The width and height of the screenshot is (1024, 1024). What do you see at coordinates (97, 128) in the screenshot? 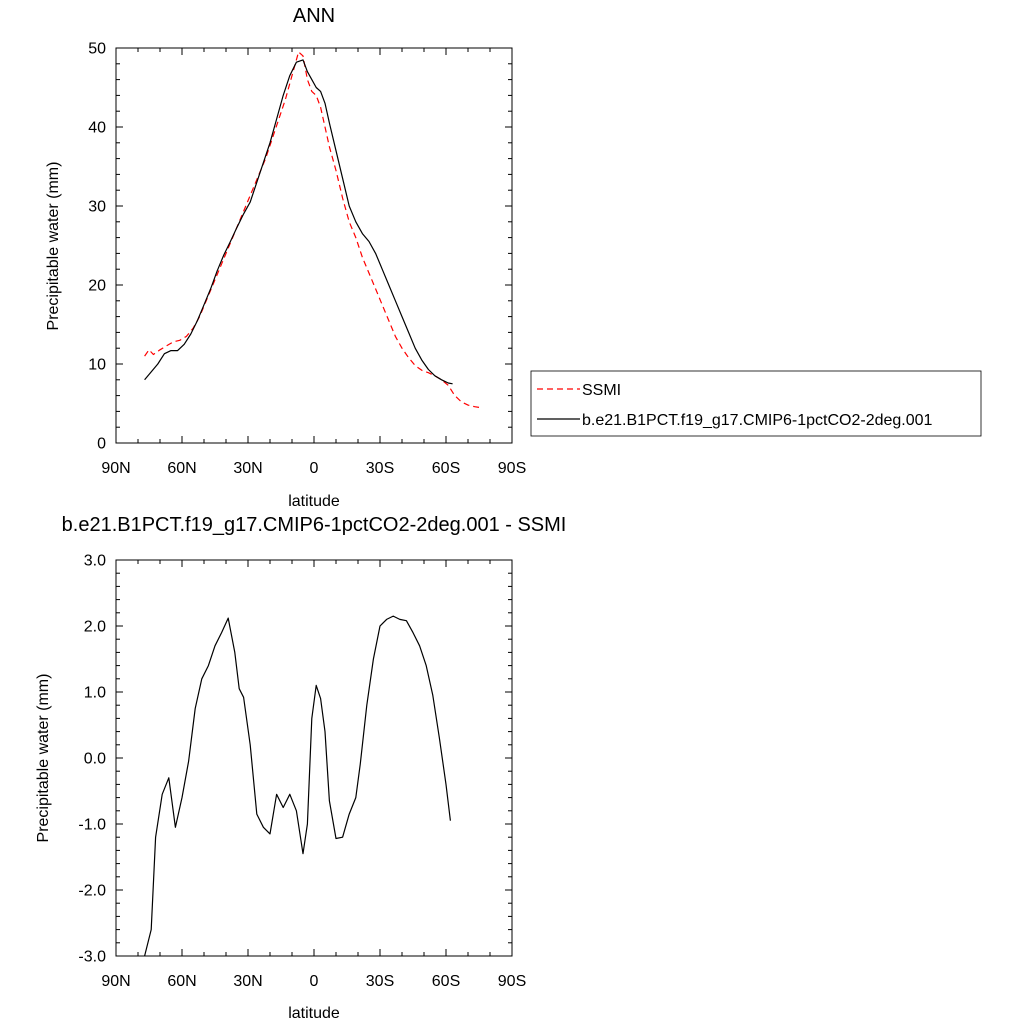
I see `y-tick-label: 40` at bounding box center [97, 128].